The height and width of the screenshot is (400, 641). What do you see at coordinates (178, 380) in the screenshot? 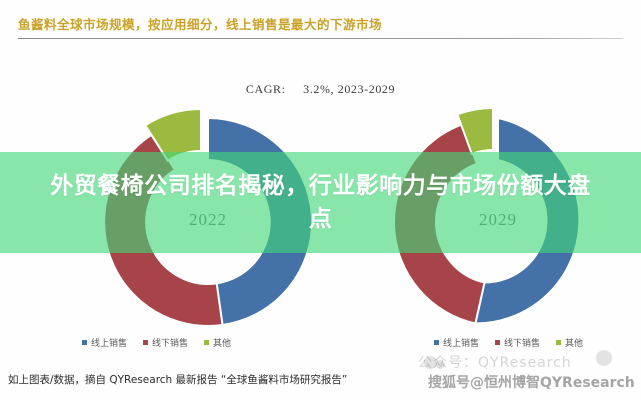
I see `source-note: 如上图表/数据，摘自 QYResearch 最新报告 “全球鱼酱料市场研究报告”` at bounding box center [178, 380].